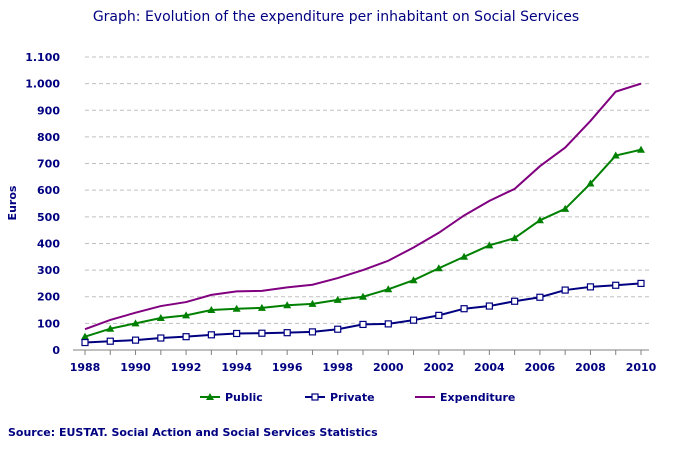 The height and width of the screenshot is (462, 673). Describe the element at coordinates (186, 367) in the screenshot. I see `x-tick-label: 1992` at that location.